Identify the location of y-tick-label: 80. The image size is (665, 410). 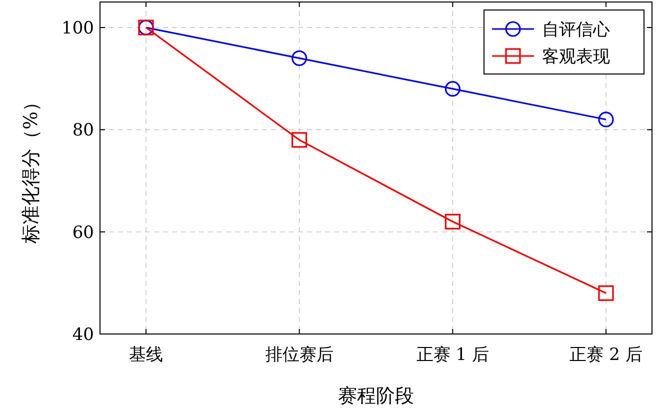
(83, 130).